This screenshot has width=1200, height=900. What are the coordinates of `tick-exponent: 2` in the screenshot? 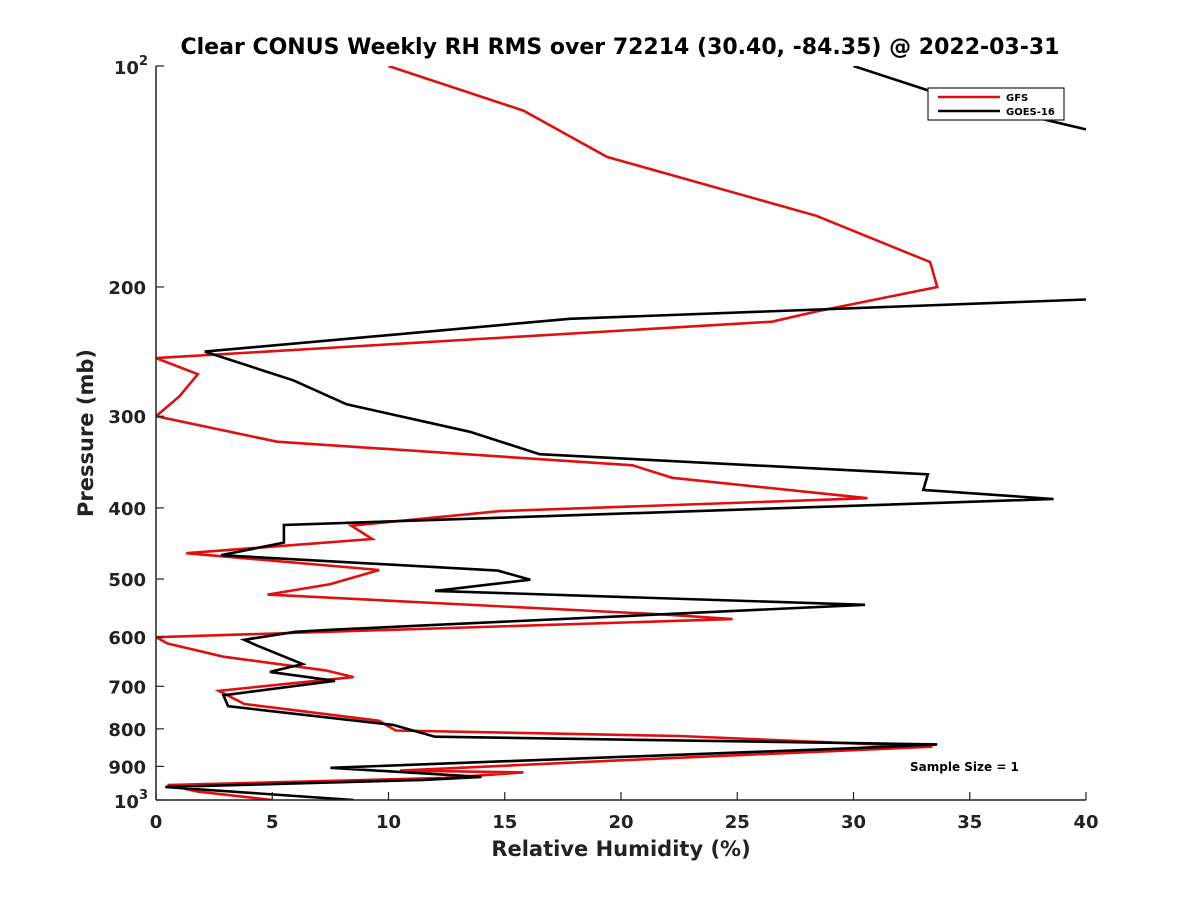 It's located at (143, 61).